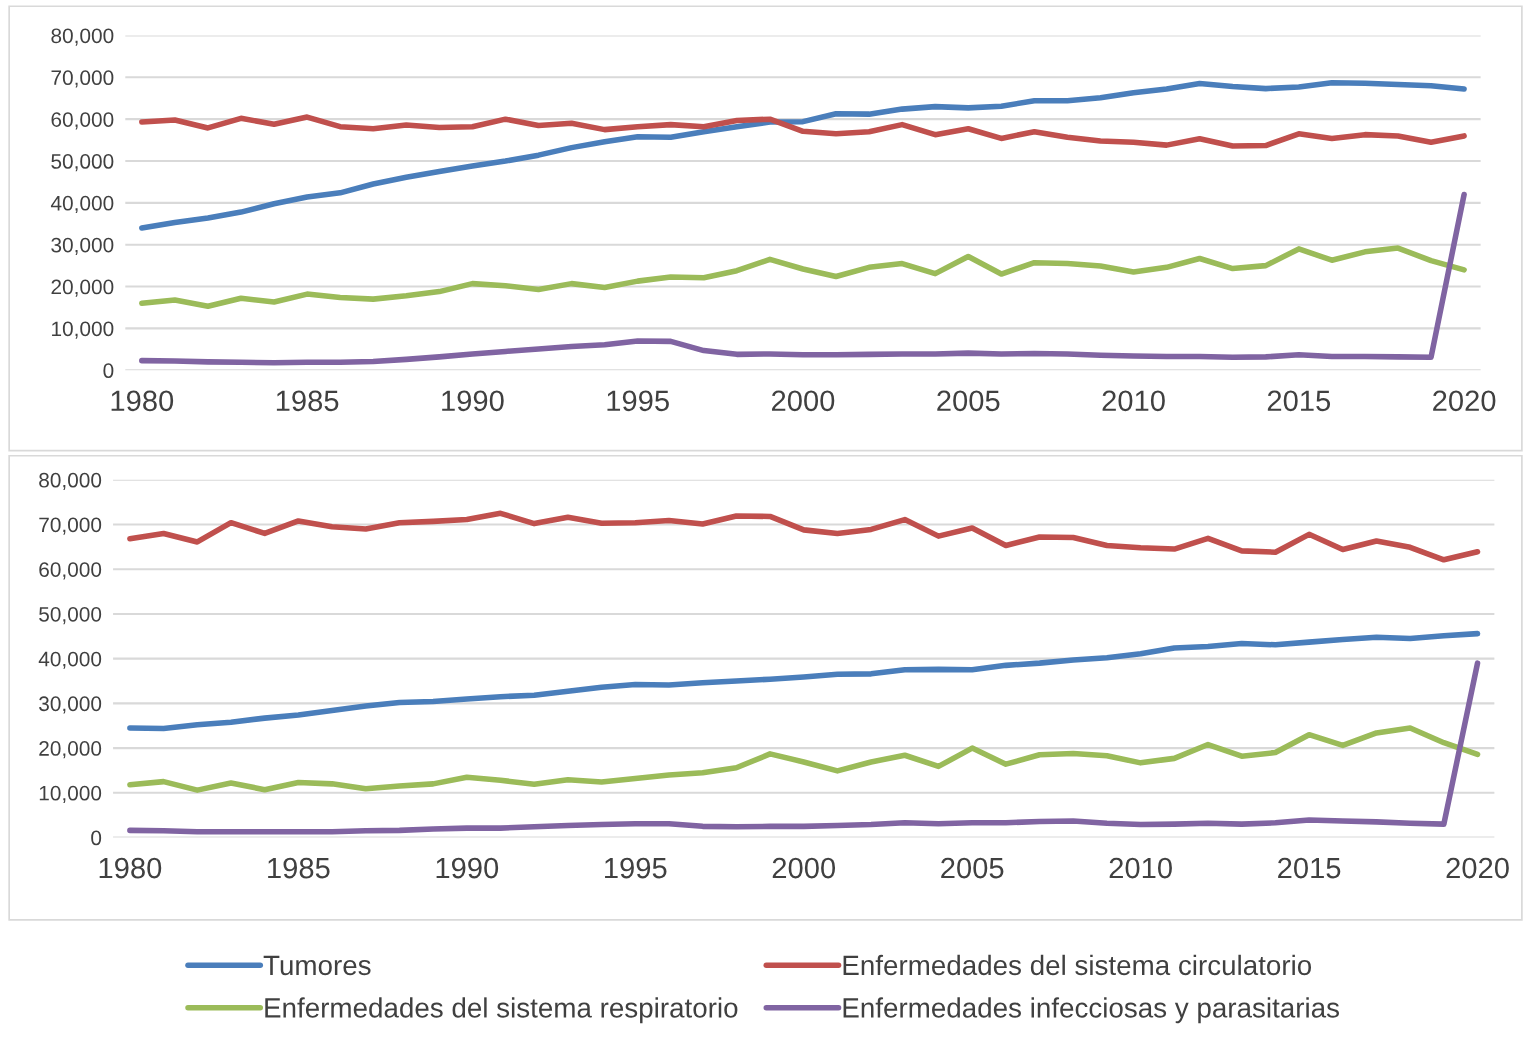  What do you see at coordinates (1077, 965) in the screenshot?
I see `legend-label: Enfermedades del sistema circulatorio` at bounding box center [1077, 965].